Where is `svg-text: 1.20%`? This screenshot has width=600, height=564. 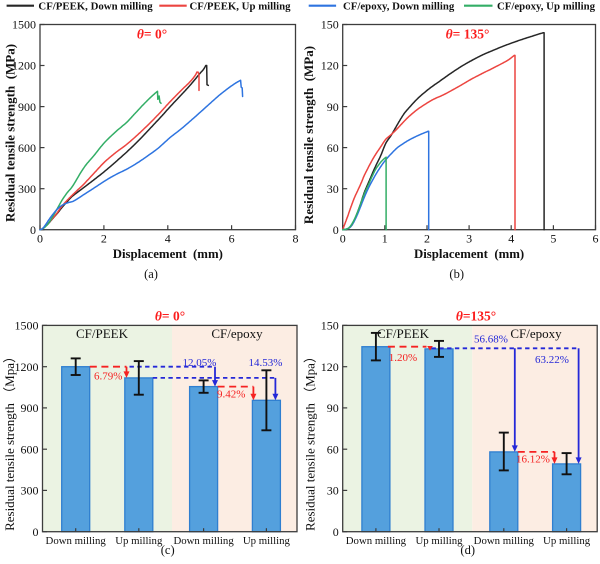 svg-text: 1.20% is located at coordinates (403, 358).